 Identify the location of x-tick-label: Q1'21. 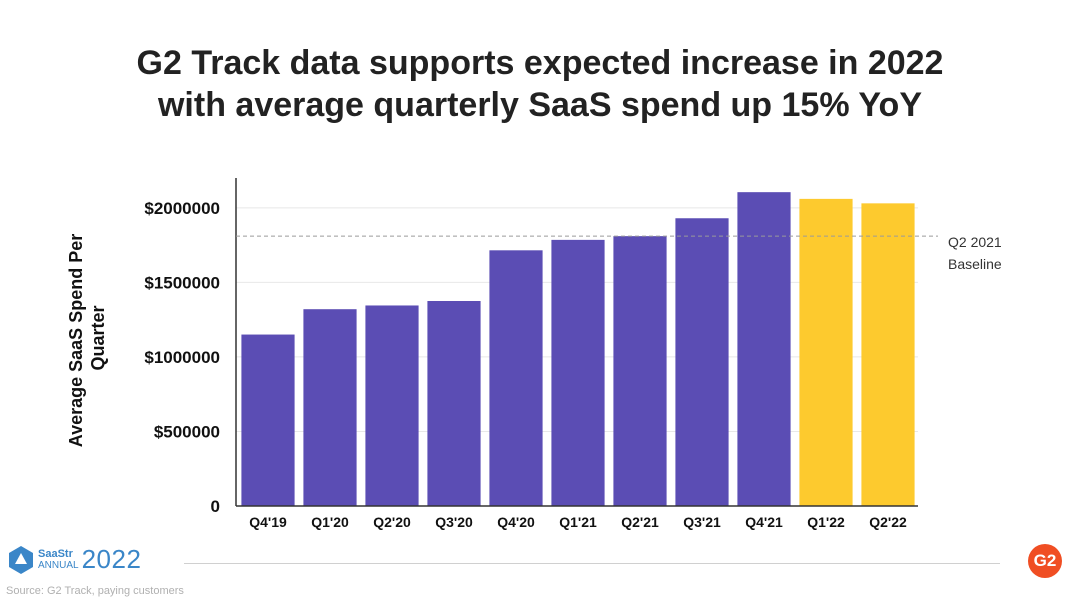
(578, 522).